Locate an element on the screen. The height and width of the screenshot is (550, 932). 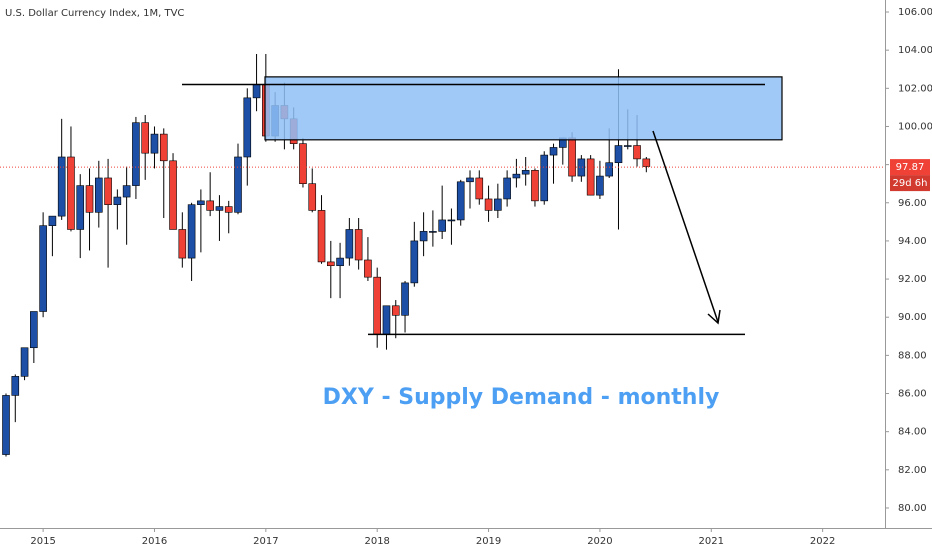
y-tick-label: 80.00 is located at coordinates (912, 508).